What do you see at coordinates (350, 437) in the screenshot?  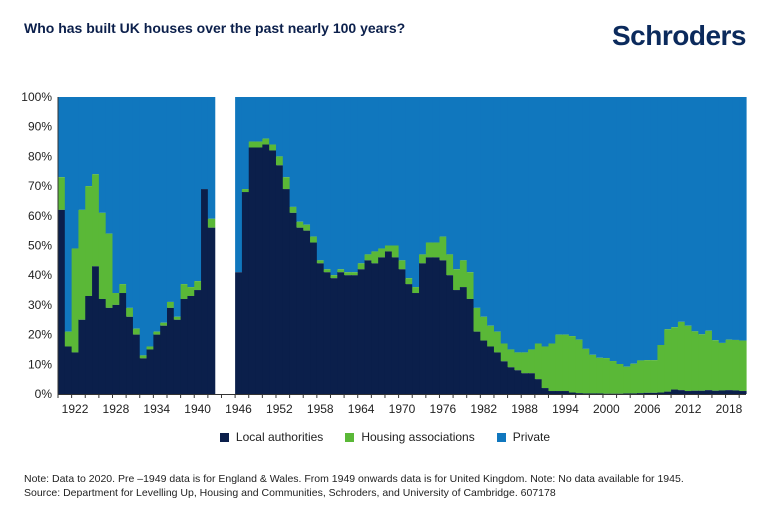 I see `legend-swatch-housing-associations` at bounding box center [350, 437].